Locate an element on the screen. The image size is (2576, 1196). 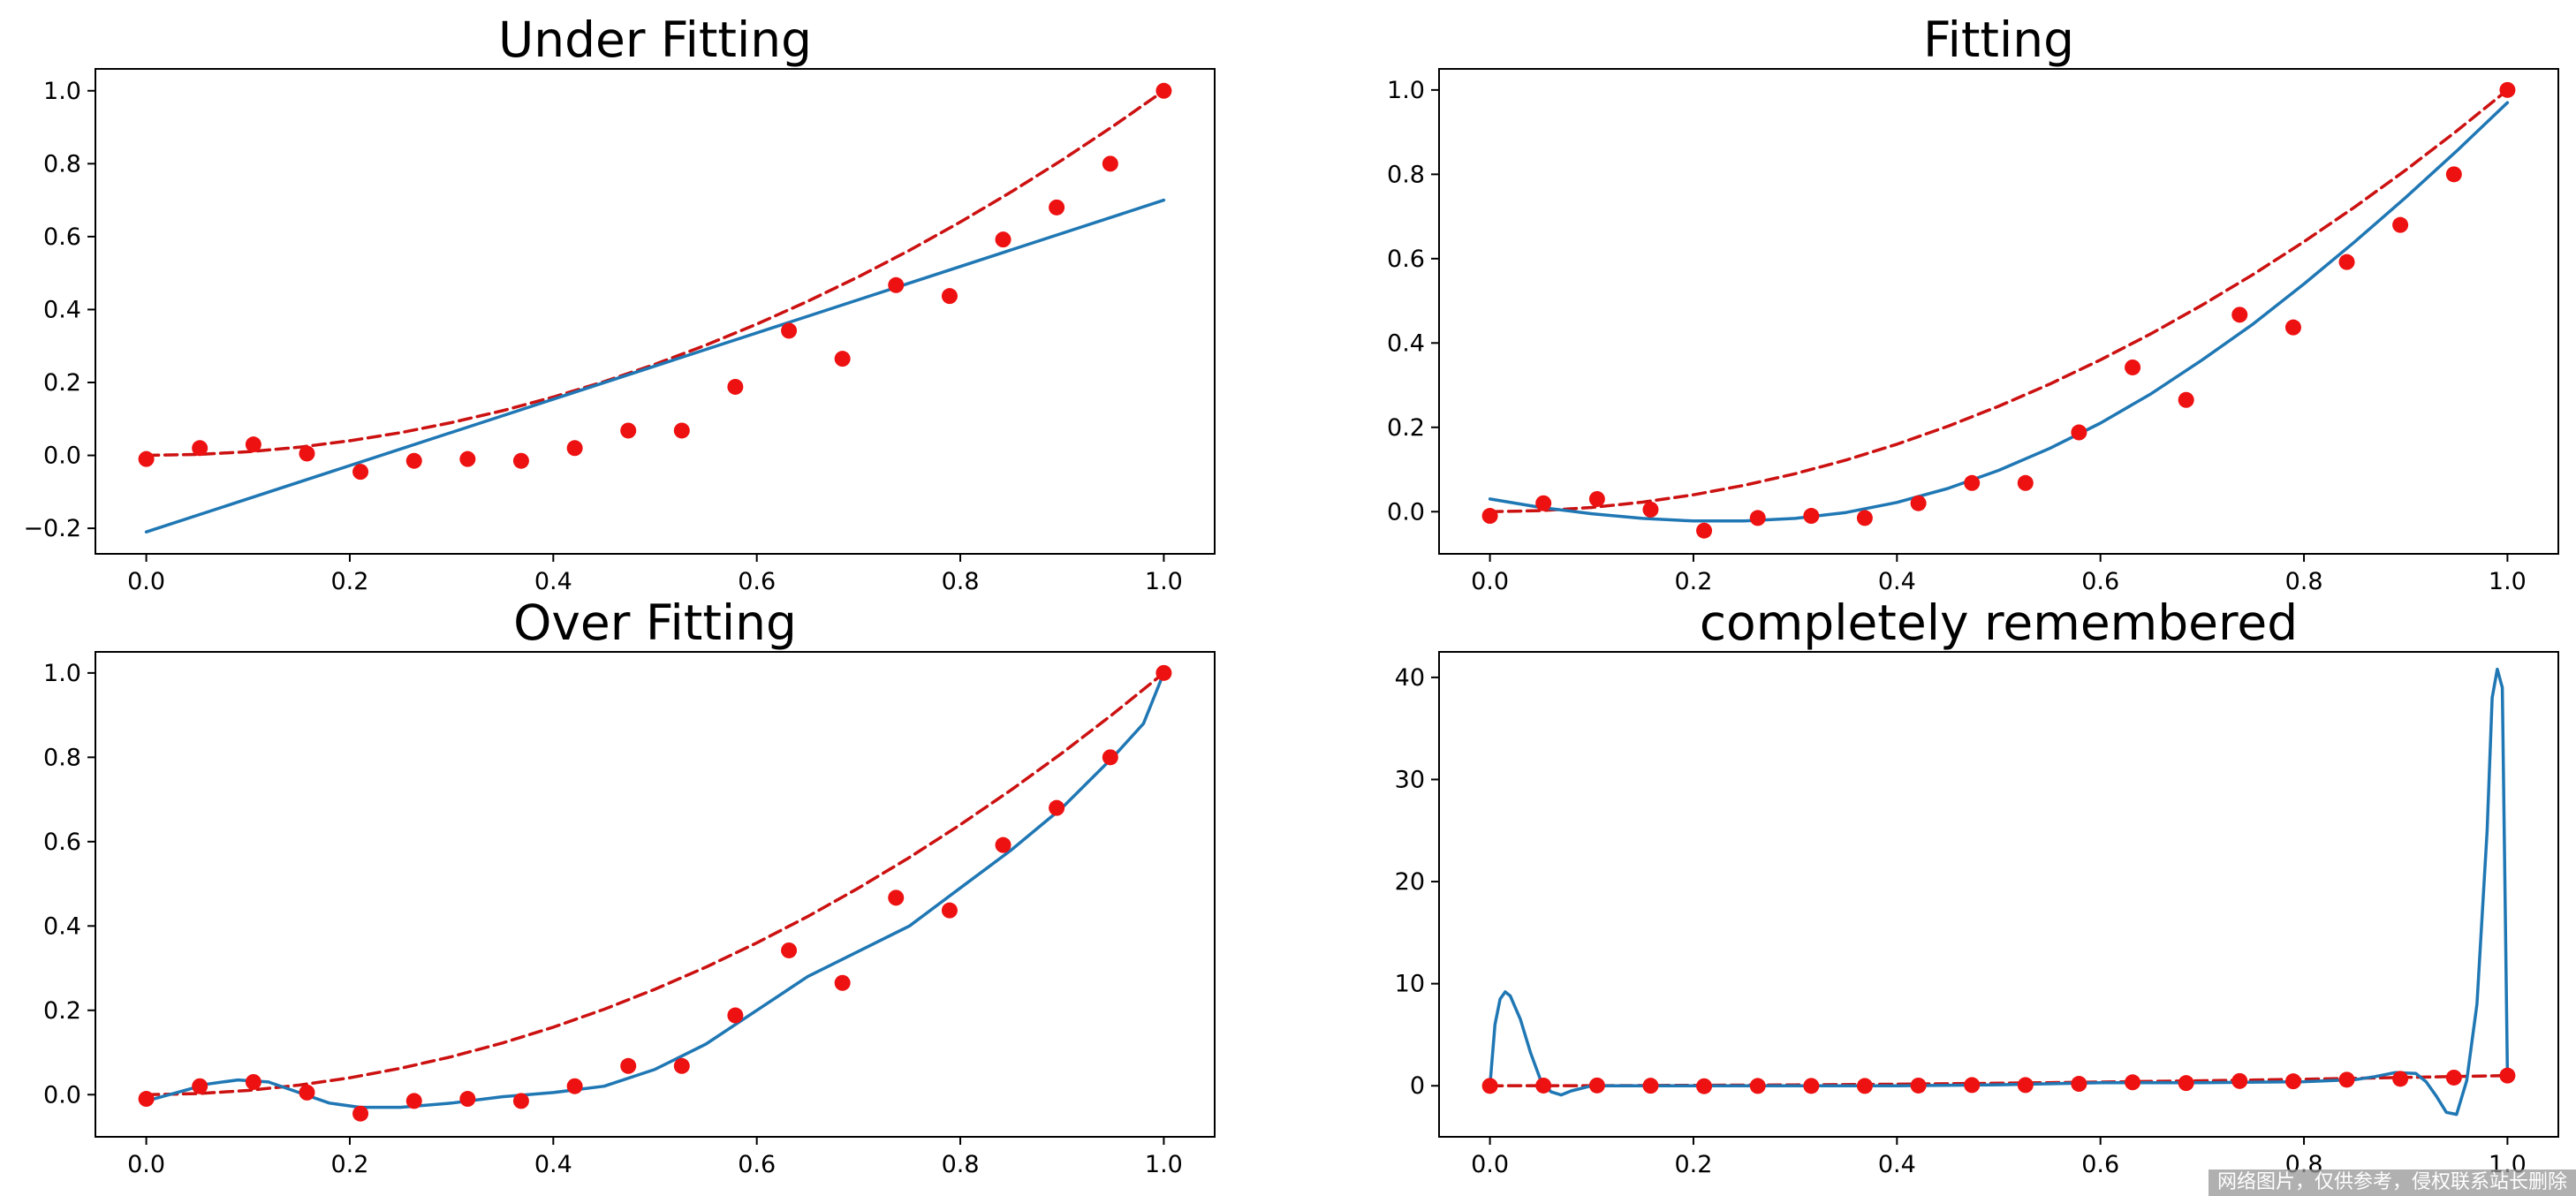
true-curve-line is located at coordinates (1999, 301).